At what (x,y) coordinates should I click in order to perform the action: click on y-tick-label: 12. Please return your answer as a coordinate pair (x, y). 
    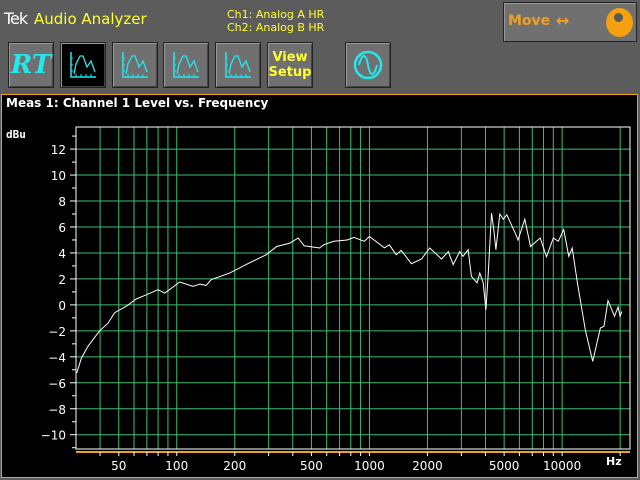
    Looking at the image, I should click on (58, 150).